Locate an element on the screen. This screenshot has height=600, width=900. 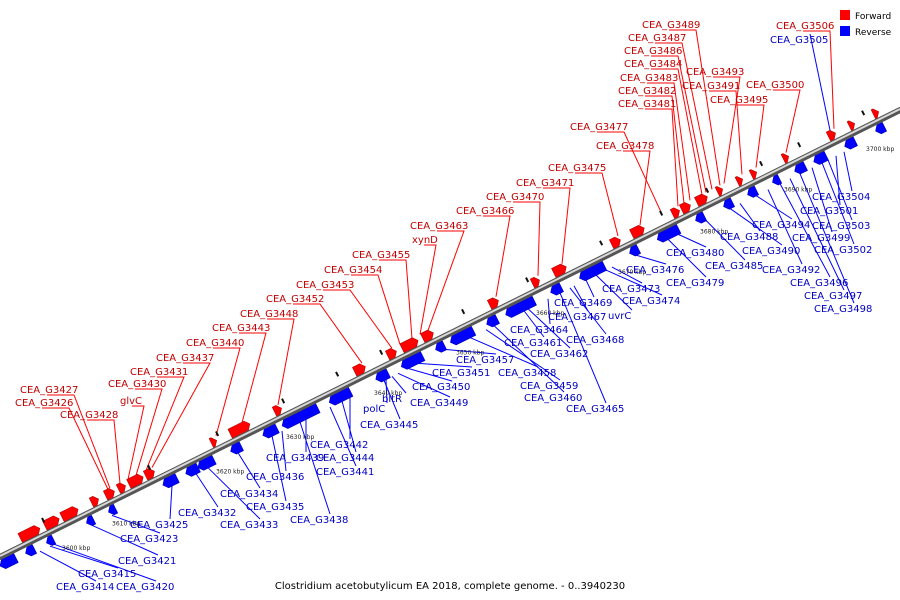
legend-forward-label: Forward is located at coordinates (873, 17).